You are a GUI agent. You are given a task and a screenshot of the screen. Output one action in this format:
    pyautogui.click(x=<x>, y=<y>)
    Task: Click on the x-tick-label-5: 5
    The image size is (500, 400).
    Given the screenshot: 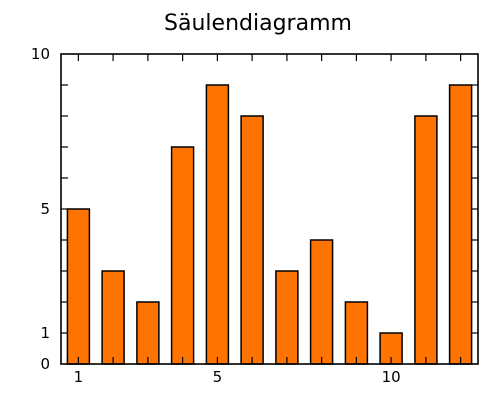 What is the action you would take?
    pyautogui.click(x=218, y=377)
    